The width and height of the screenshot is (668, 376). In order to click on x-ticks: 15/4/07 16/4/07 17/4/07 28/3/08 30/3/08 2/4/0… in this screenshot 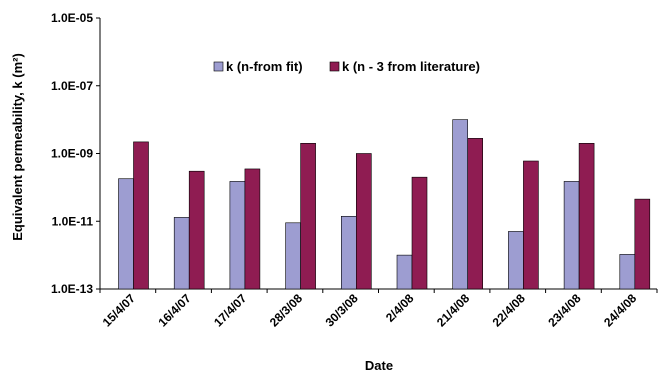, I will do `click(378, 309)`.